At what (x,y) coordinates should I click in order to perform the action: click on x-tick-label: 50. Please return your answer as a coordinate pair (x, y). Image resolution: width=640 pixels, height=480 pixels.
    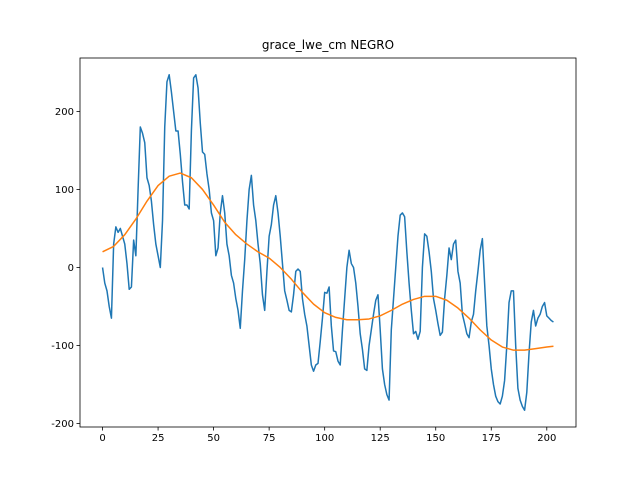
    Looking at the image, I should click on (213, 438).